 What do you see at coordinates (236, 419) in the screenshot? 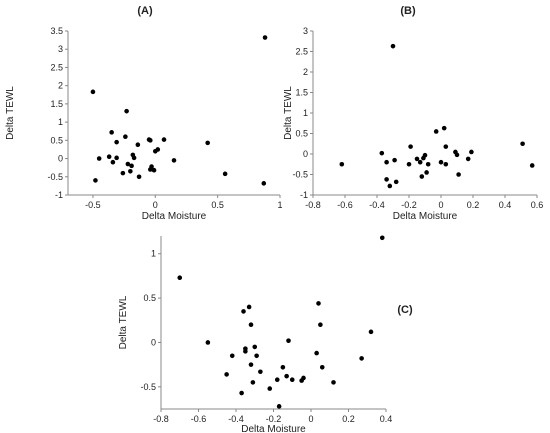
I see `panel-3-x-tick-label-2: -0.4` at bounding box center [236, 419].